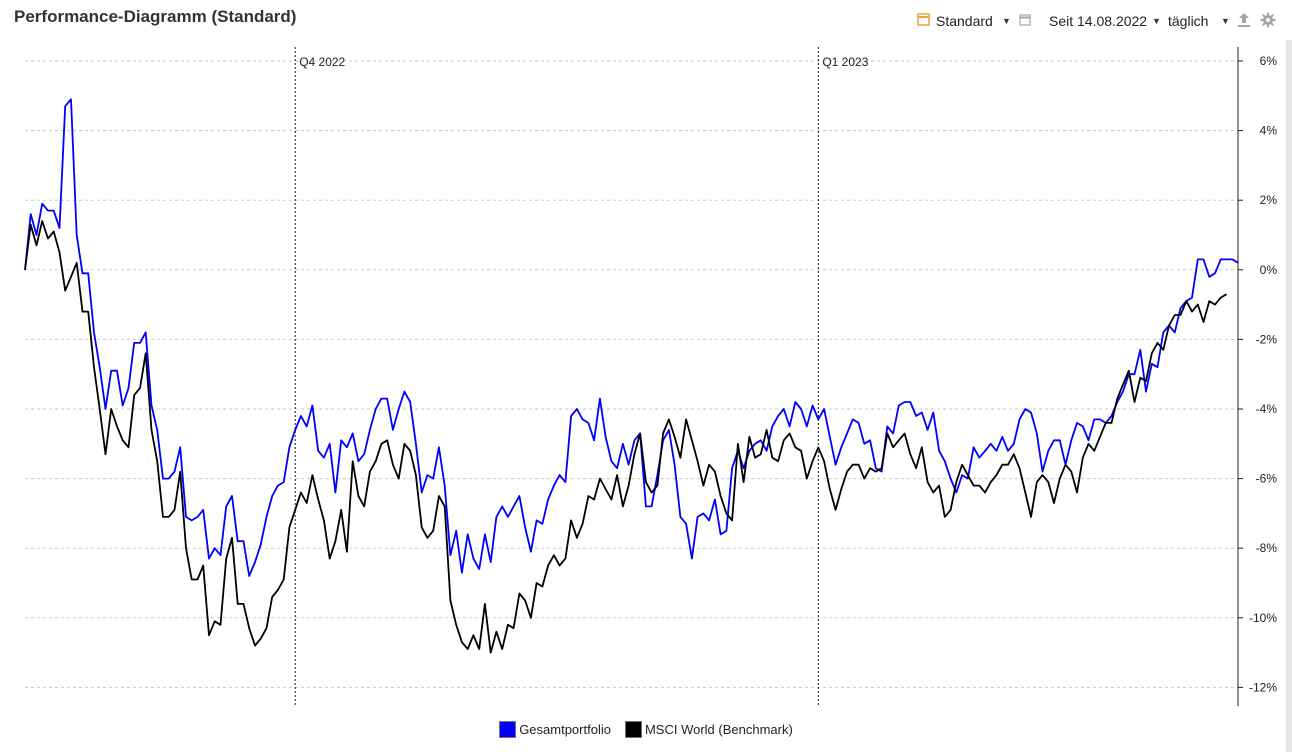  Describe the element at coordinates (1267, 548) in the screenshot. I see `y-tick-label: -8%` at that location.